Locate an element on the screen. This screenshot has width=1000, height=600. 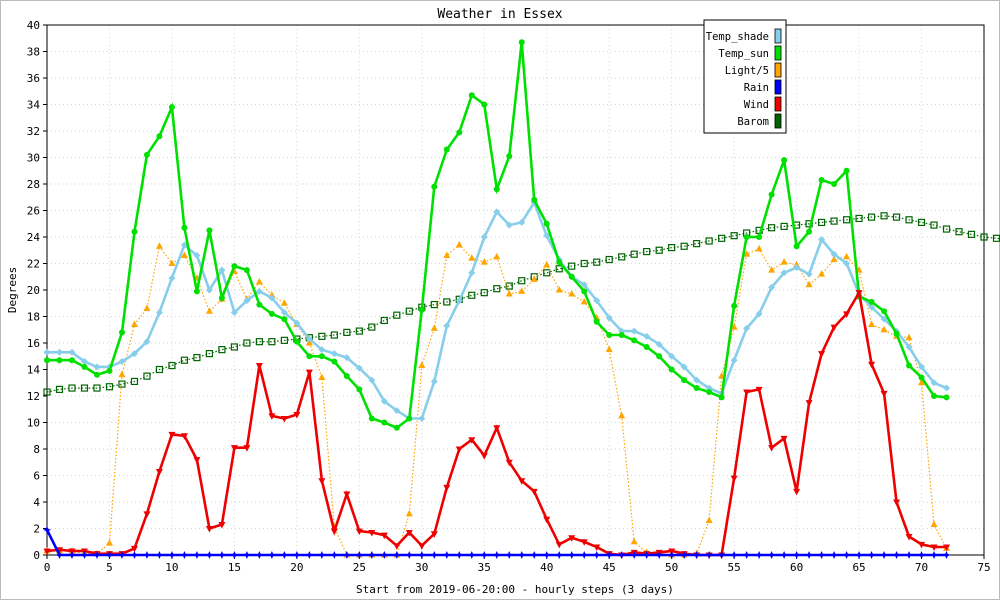
x-tick-label: 40 is located at coordinates (546, 567).